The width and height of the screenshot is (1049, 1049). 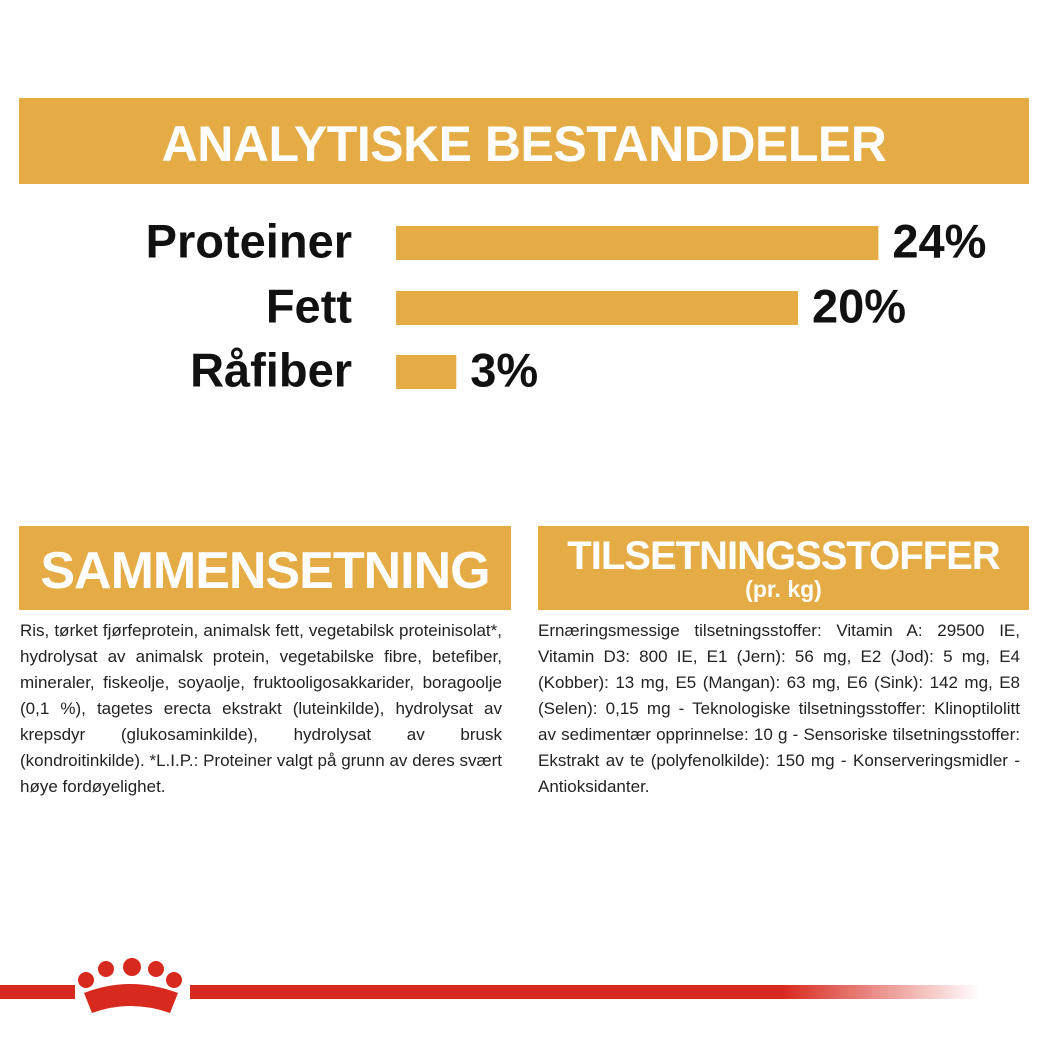 I want to click on title-band: ANALYTISKE BESTANDDELER, so click(x=524, y=141).